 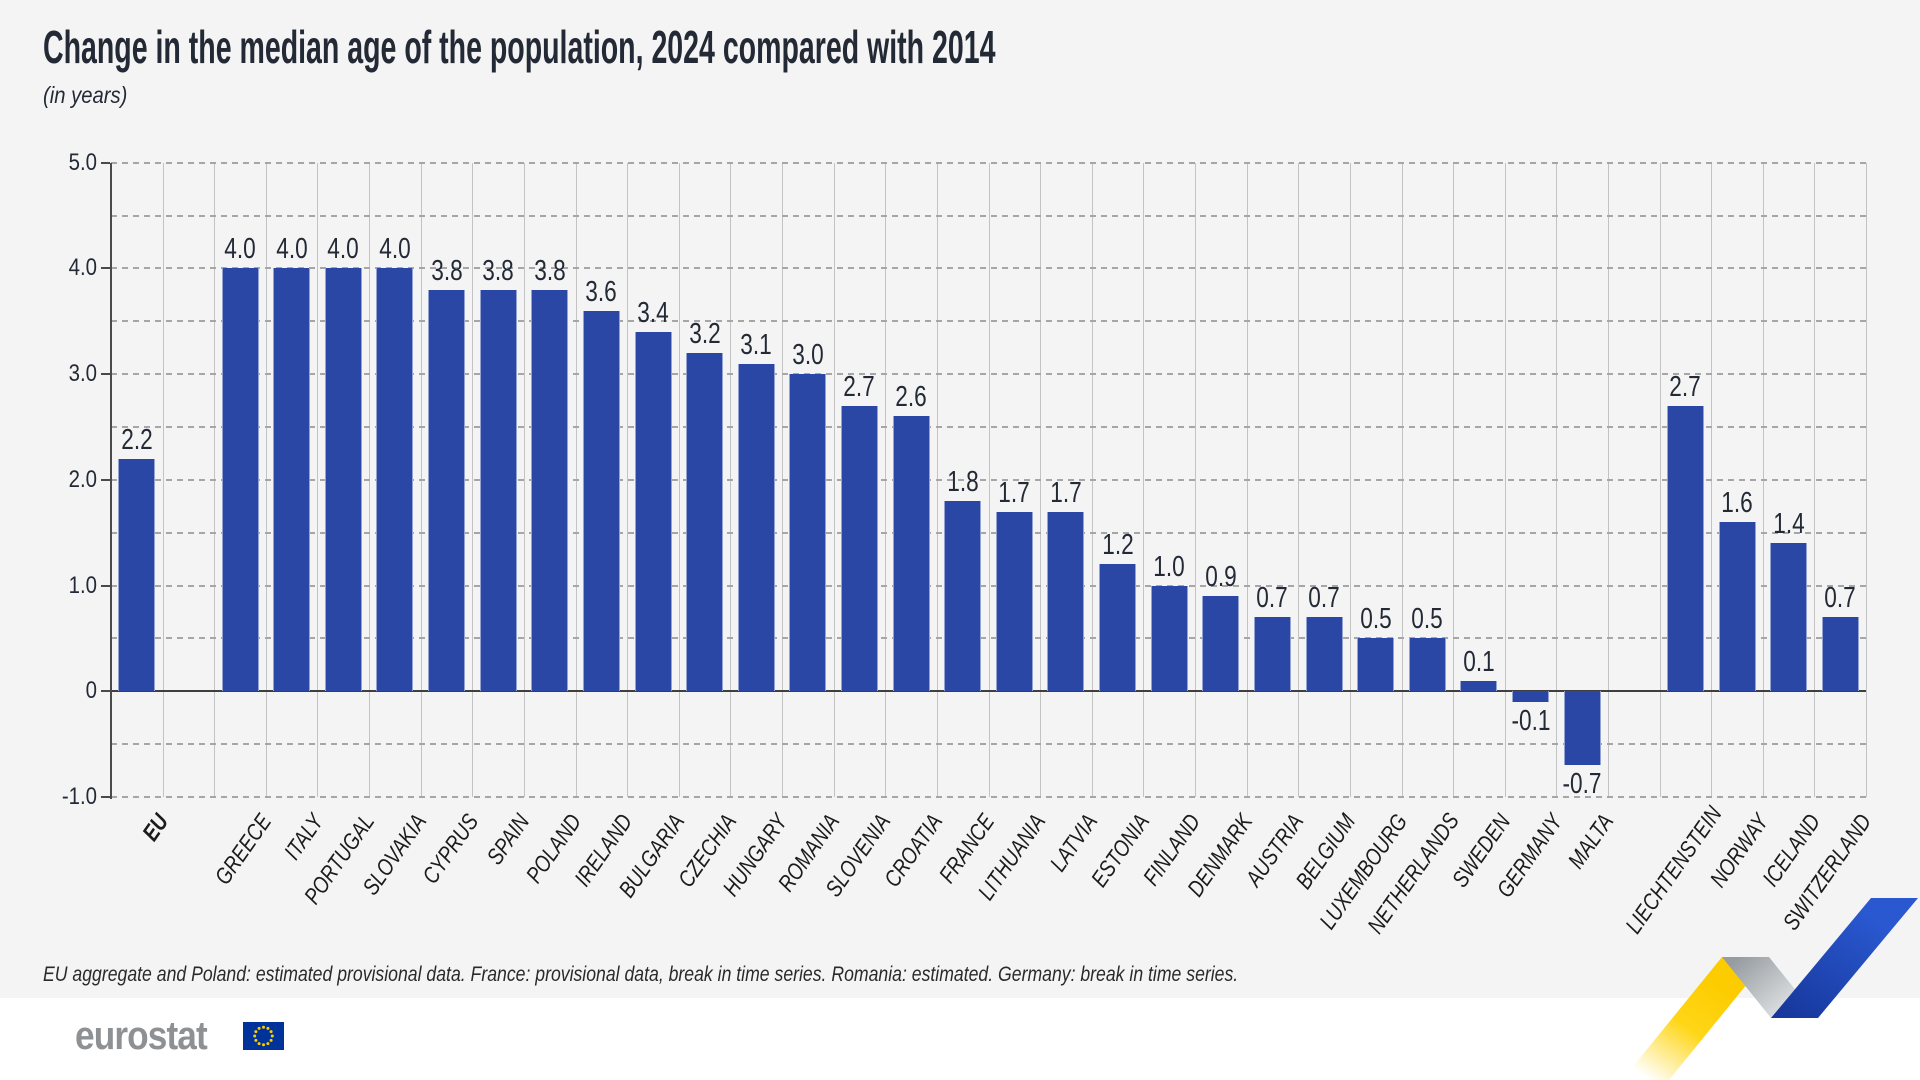 What do you see at coordinates (1118, 628) in the screenshot?
I see `bar-estonia` at bounding box center [1118, 628].